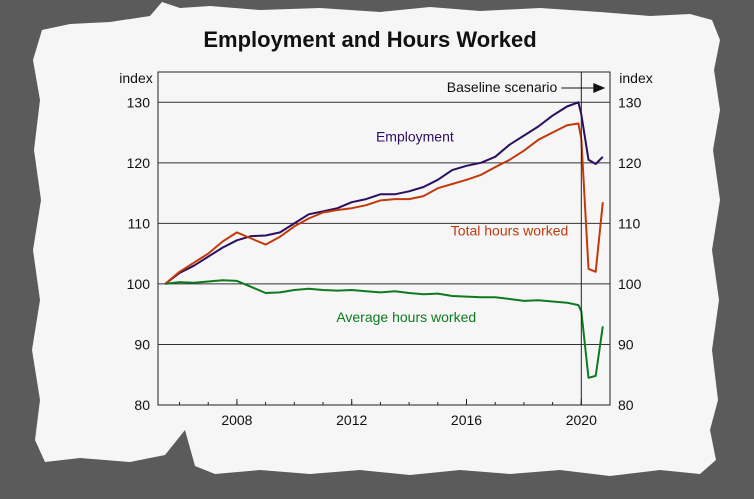 The width and height of the screenshot is (754, 499). What do you see at coordinates (502, 87) in the screenshot?
I see `baseline-label: Baseline scenario` at bounding box center [502, 87].